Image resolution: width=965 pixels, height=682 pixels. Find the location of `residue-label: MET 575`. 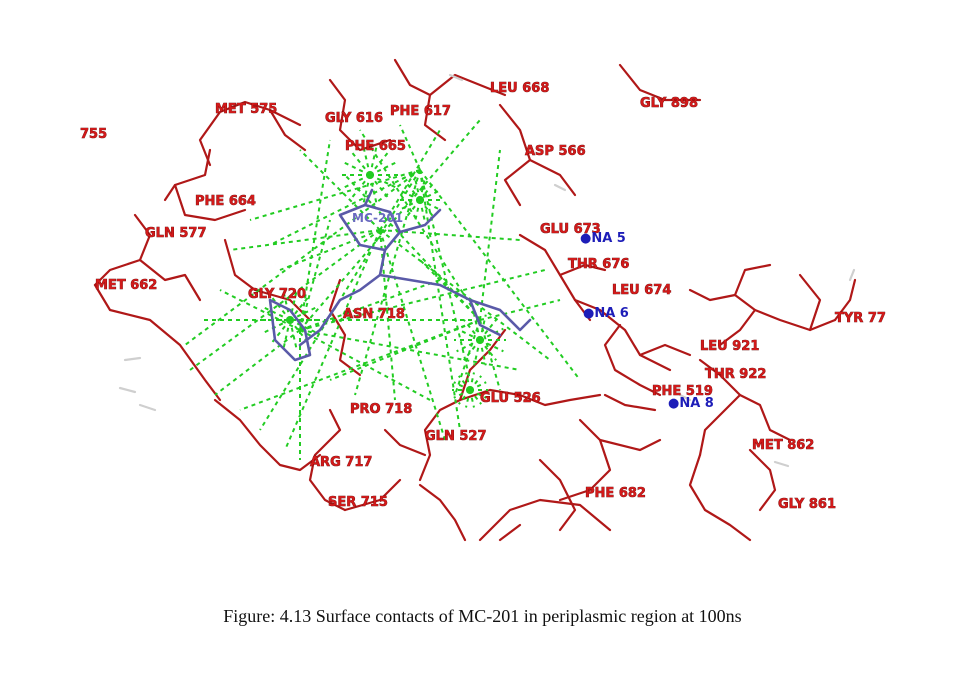

residue-label: MET 575 is located at coordinates (246, 109).